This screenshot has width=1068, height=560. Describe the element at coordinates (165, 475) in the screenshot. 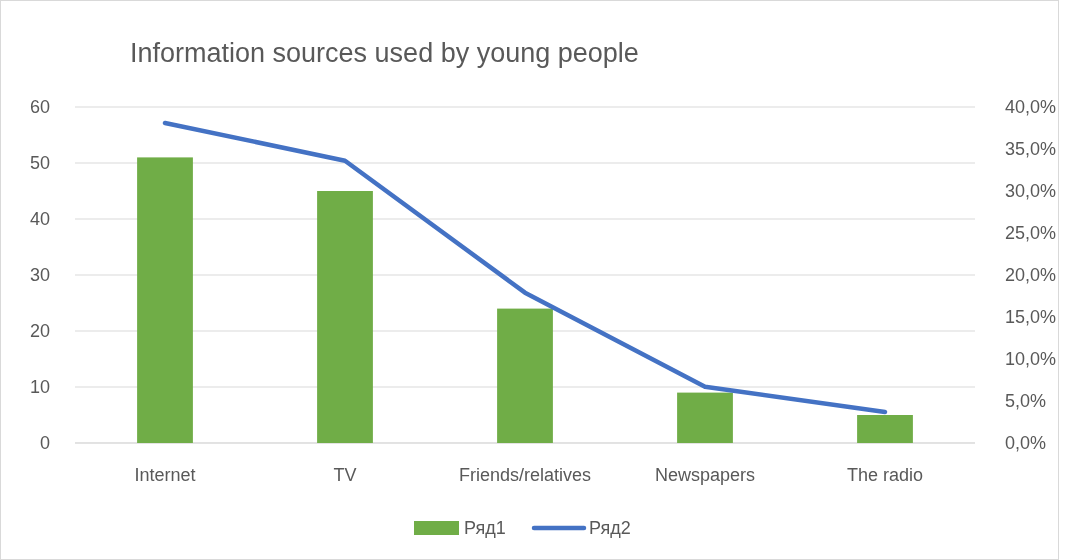

I see `x-tick-label: Internet` at that location.